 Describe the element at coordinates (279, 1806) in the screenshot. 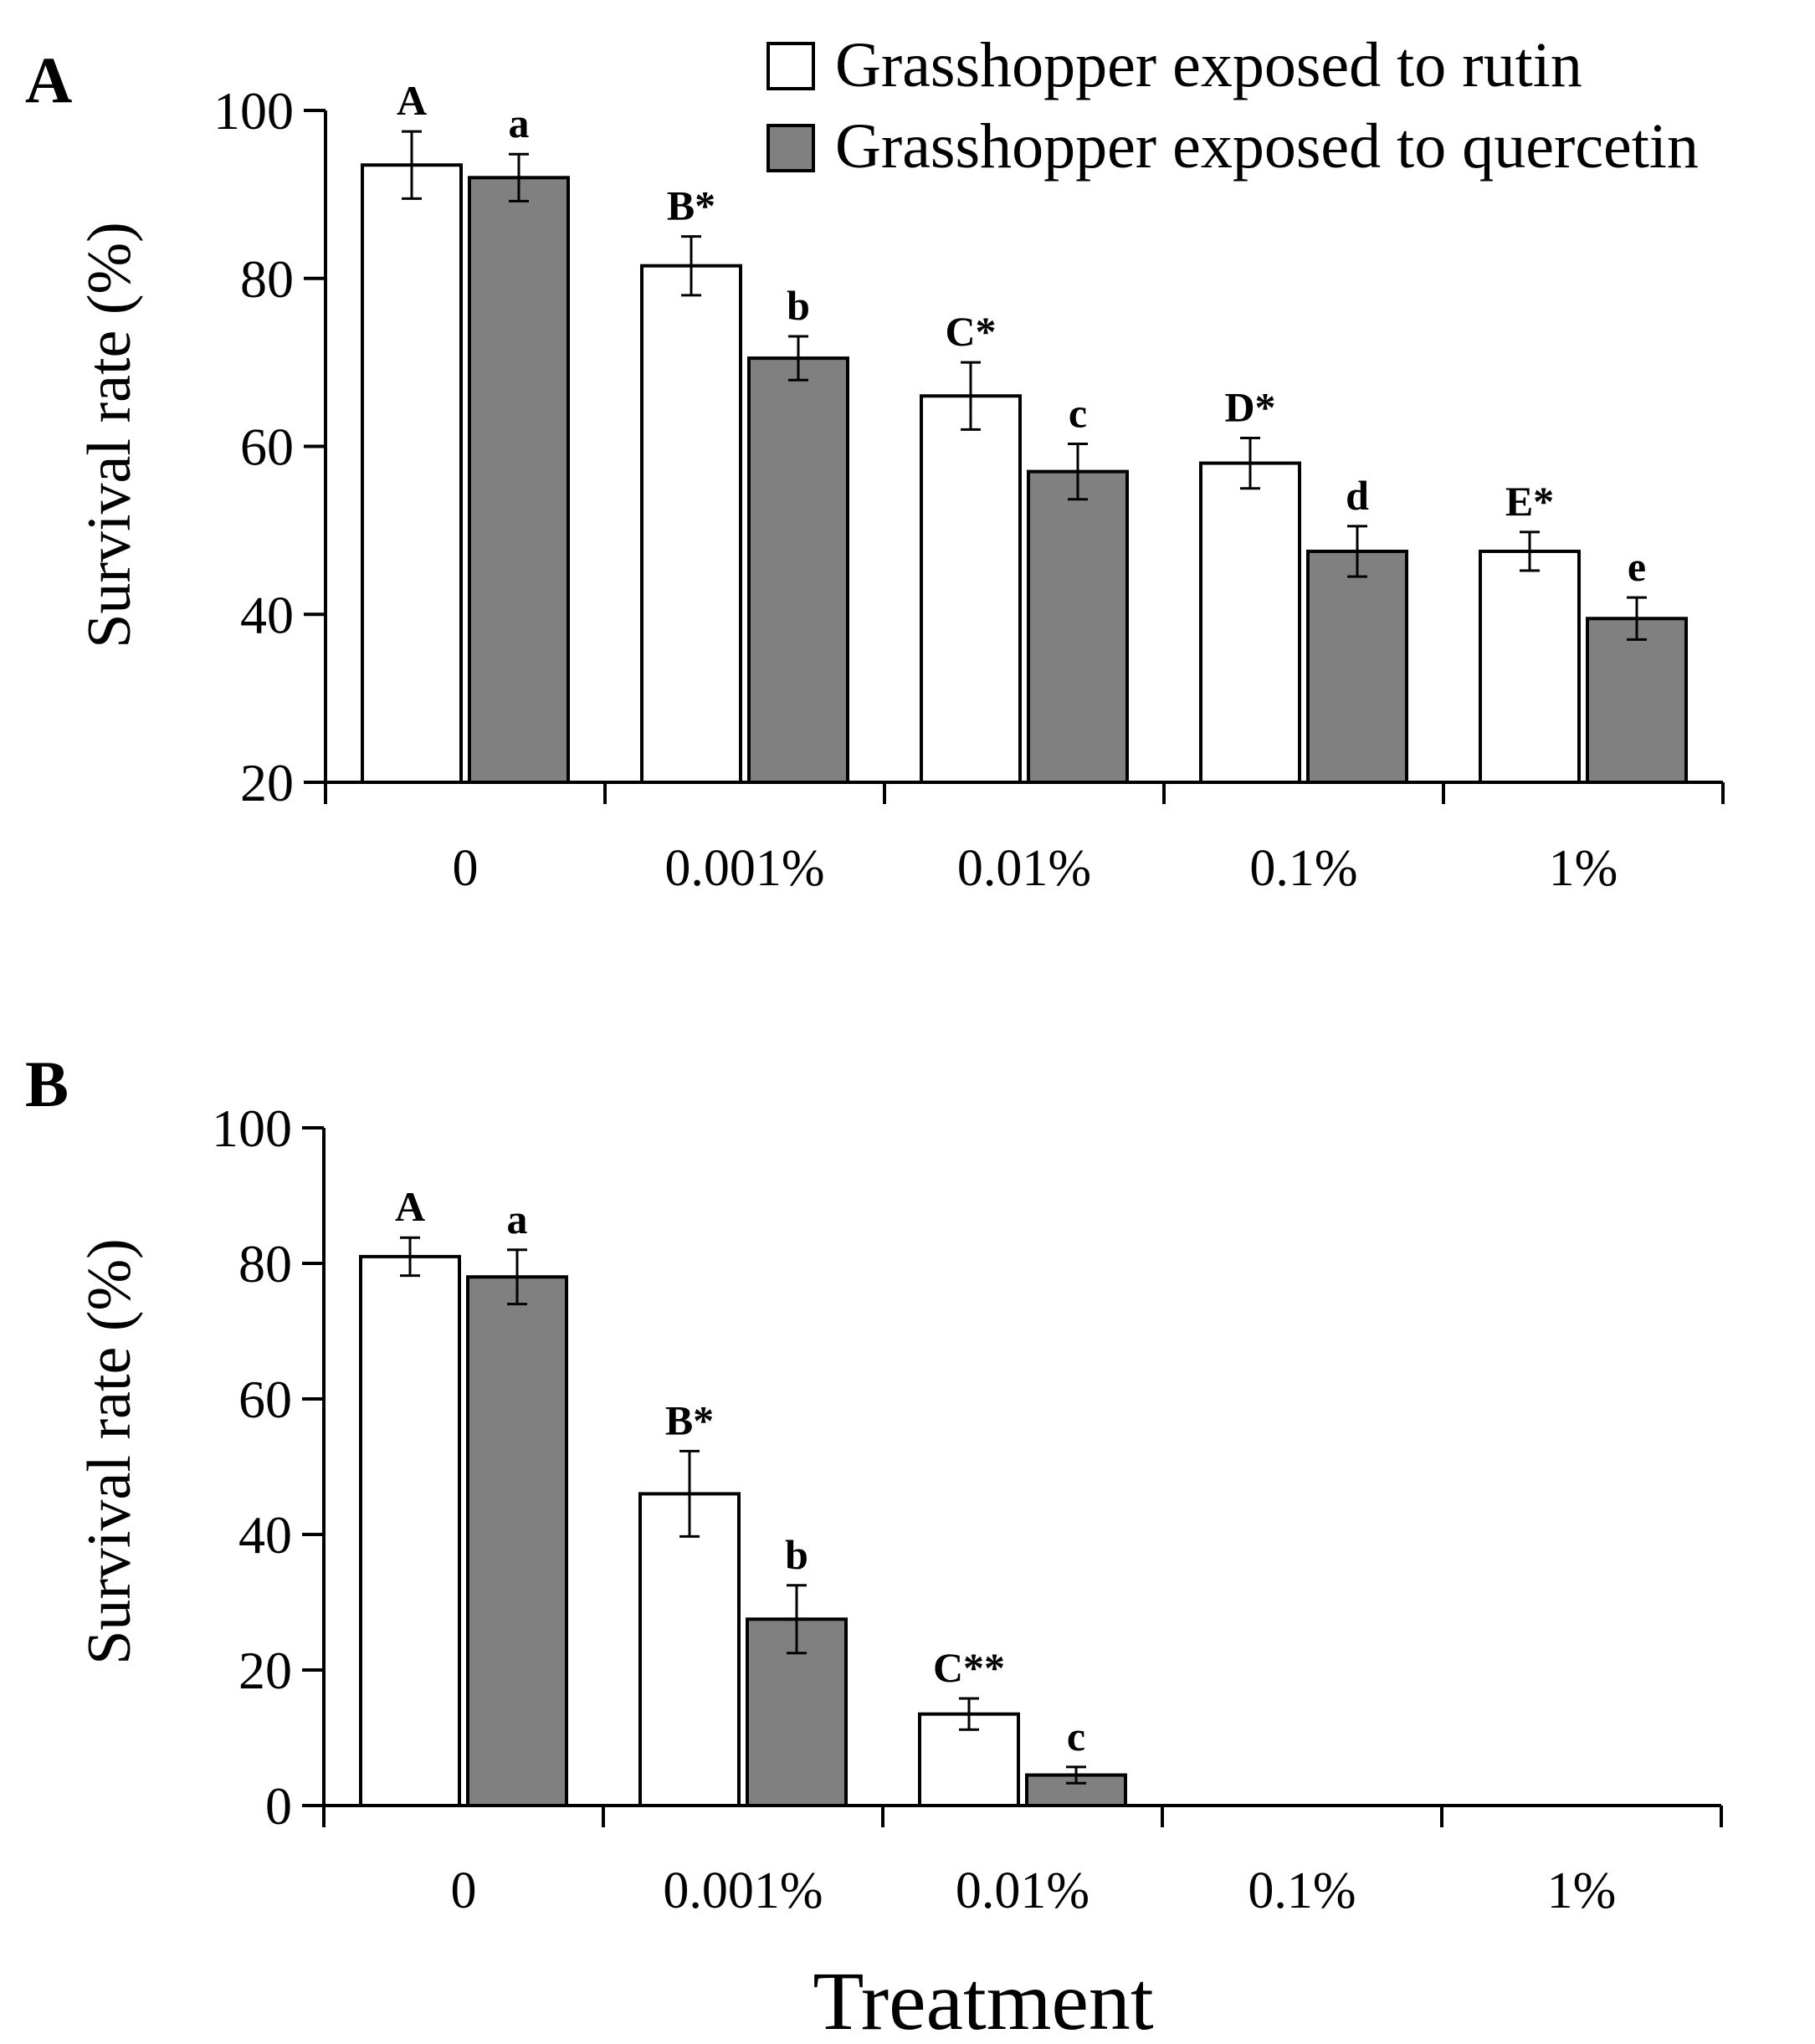

I see `panel-b-y-tick-label: 0` at that location.